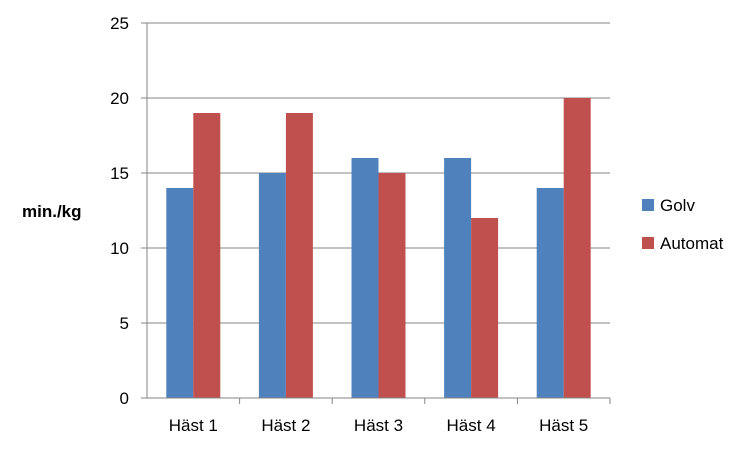  Describe the element at coordinates (119, 98) in the screenshot. I see `y-tick-label: 20` at that location.